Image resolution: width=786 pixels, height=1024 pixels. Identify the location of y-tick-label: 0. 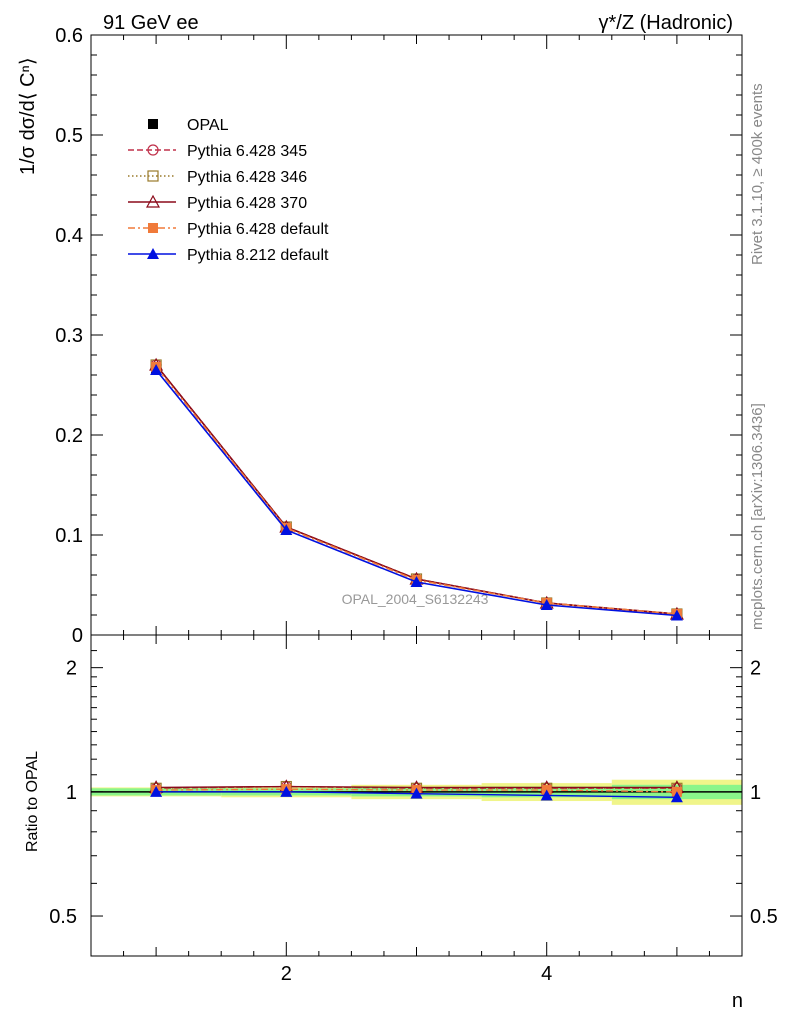
(77, 636).